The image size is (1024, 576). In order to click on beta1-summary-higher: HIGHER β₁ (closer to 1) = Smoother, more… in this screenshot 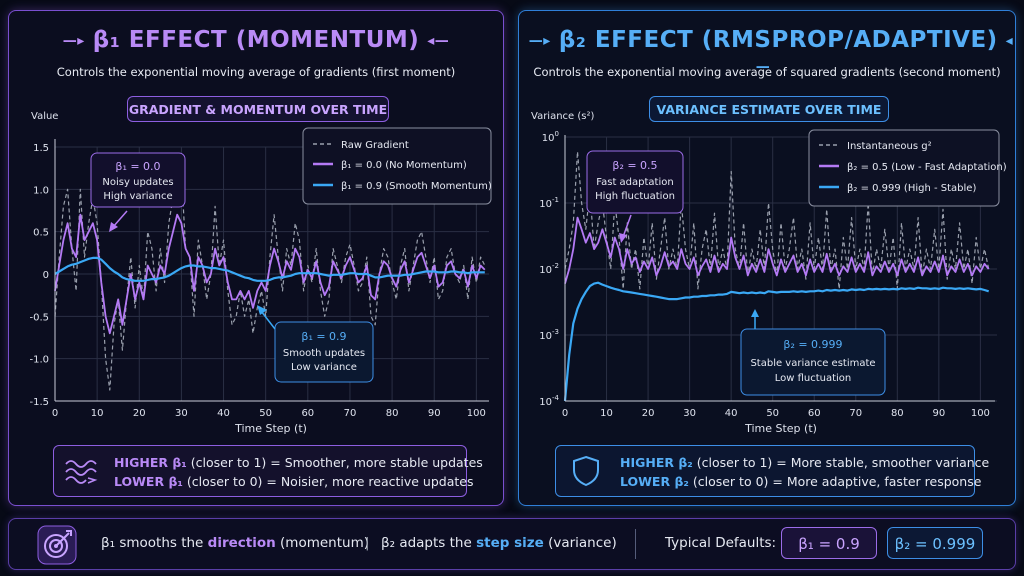, I will do `click(298, 462)`.